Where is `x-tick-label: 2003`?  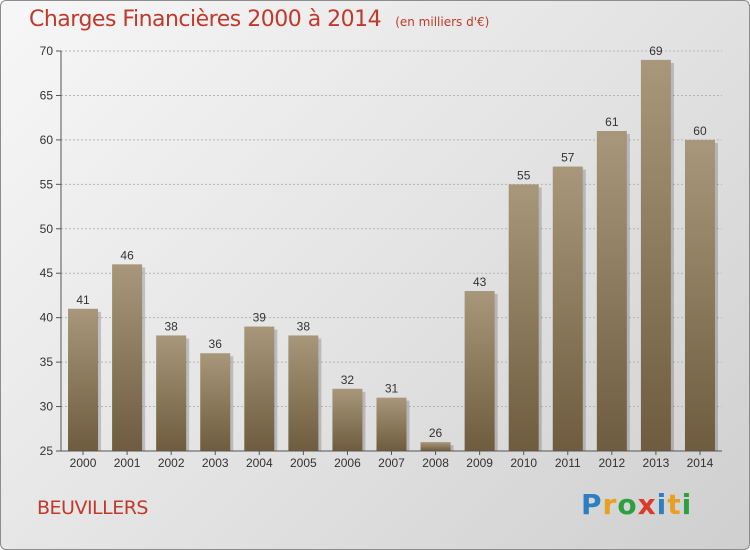
x-tick-label: 2003 is located at coordinates (215, 463).